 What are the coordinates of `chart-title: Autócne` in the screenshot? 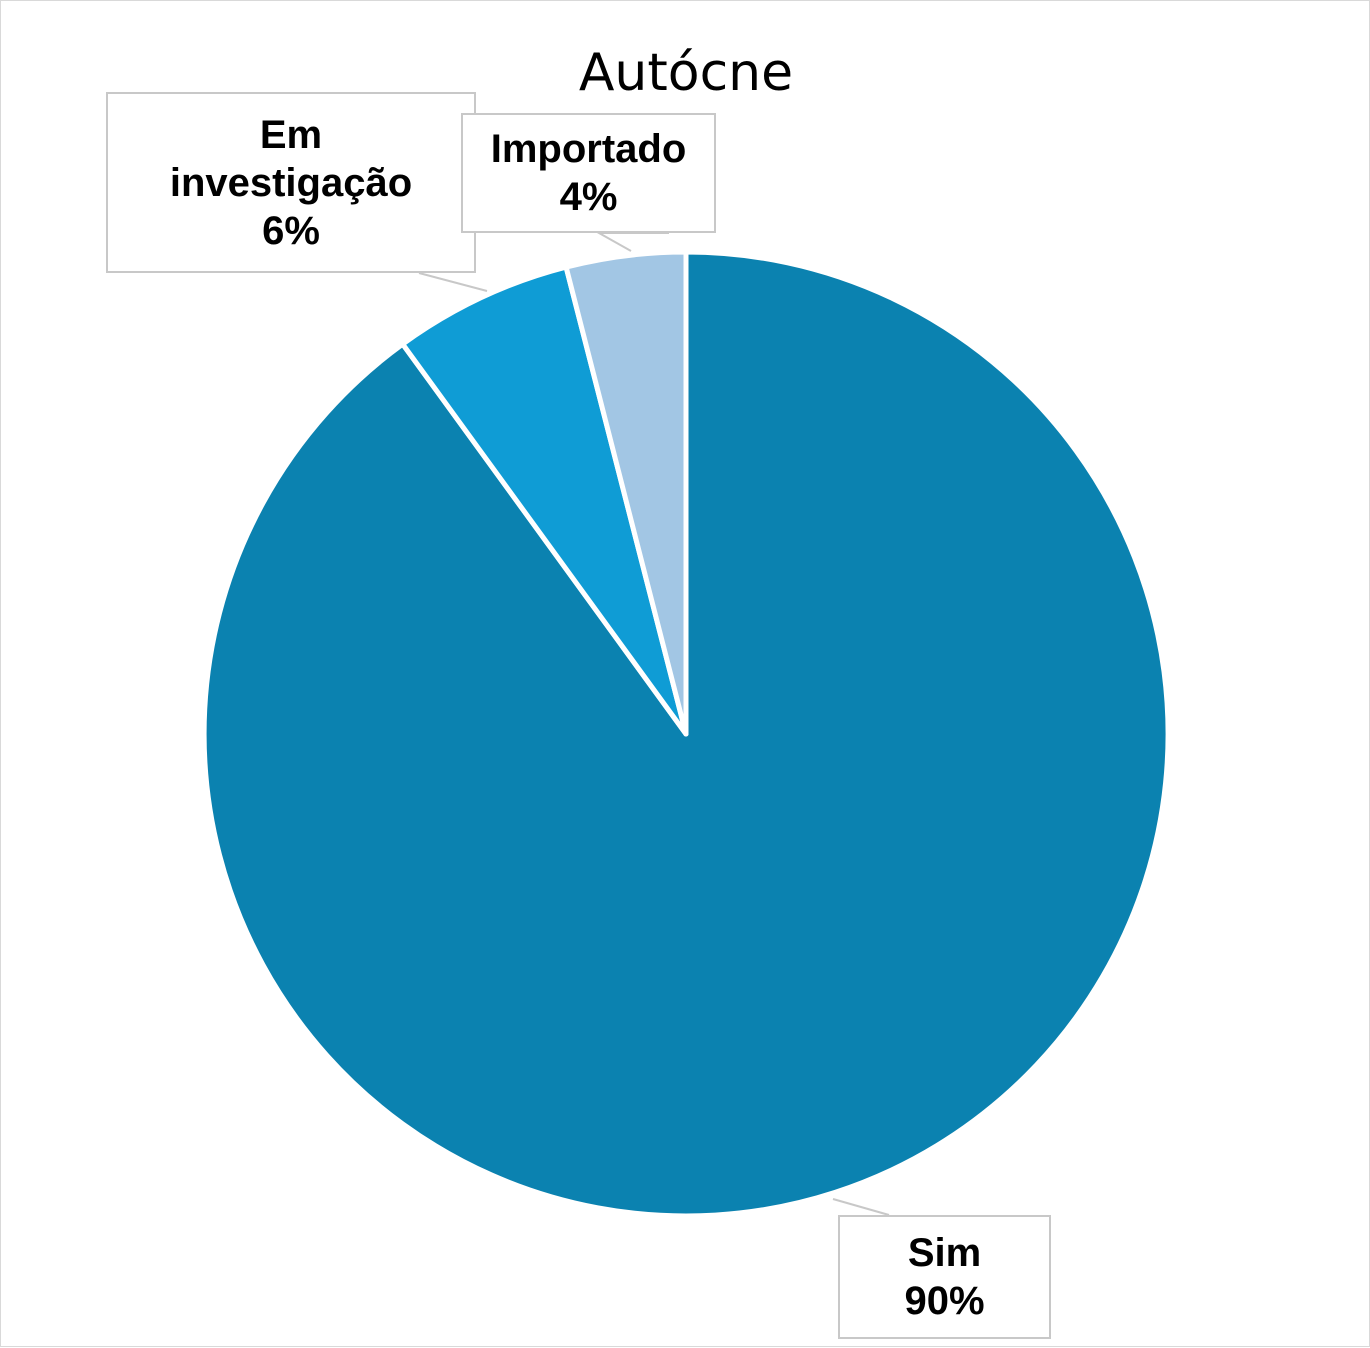 It's located at (686, 73).